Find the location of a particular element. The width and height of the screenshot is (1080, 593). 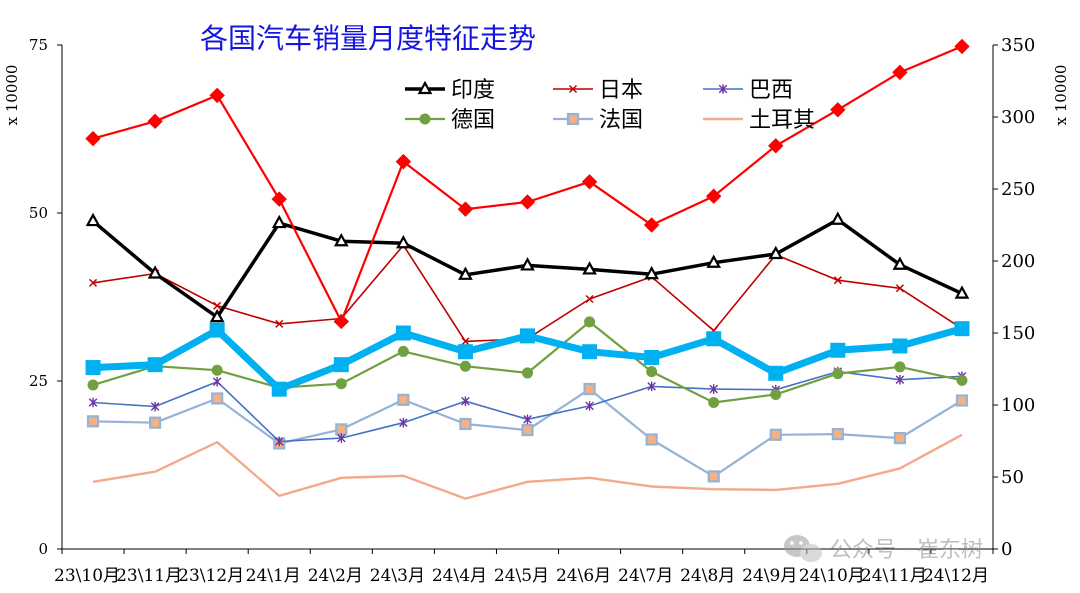

x-tick-label: 24\6月 is located at coordinates (583, 576).